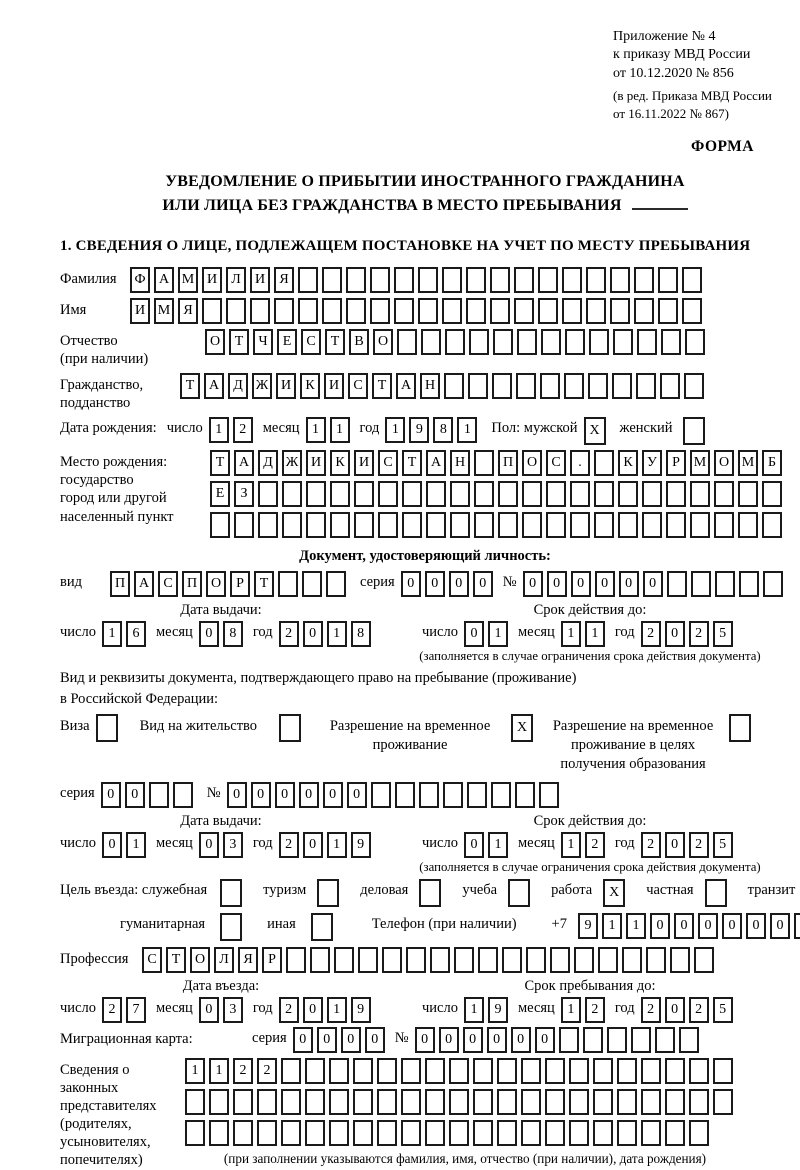 The width and height of the screenshot is (800, 1170). What do you see at coordinates (676, 463) in the screenshot?
I see `cell: Р` at bounding box center [676, 463].